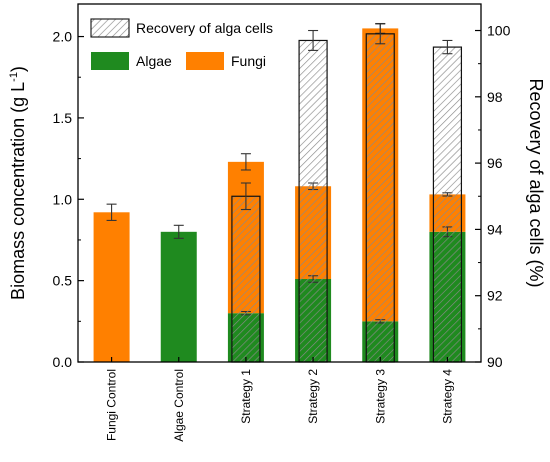 The width and height of the screenshot is (550, 462). What do you see at coordinates (110, 28) in the screenshot?
I see `legend-swatch-recovery` at bounding box center [110, 28].